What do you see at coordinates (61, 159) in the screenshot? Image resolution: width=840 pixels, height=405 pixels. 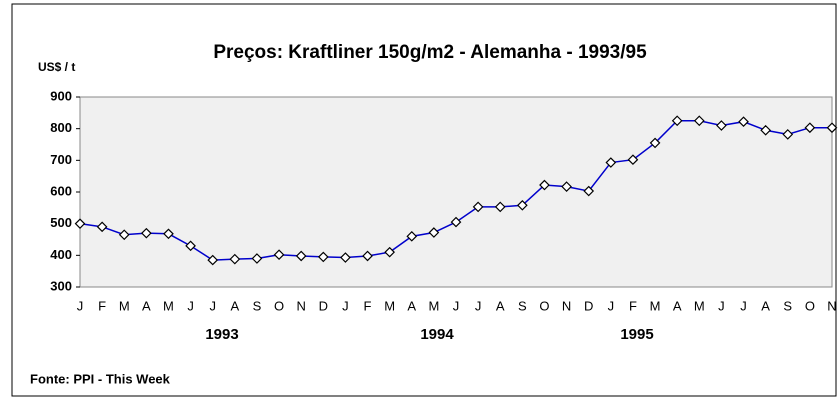 I see `y-tick-label: 700` at bounding box center [61, 159].